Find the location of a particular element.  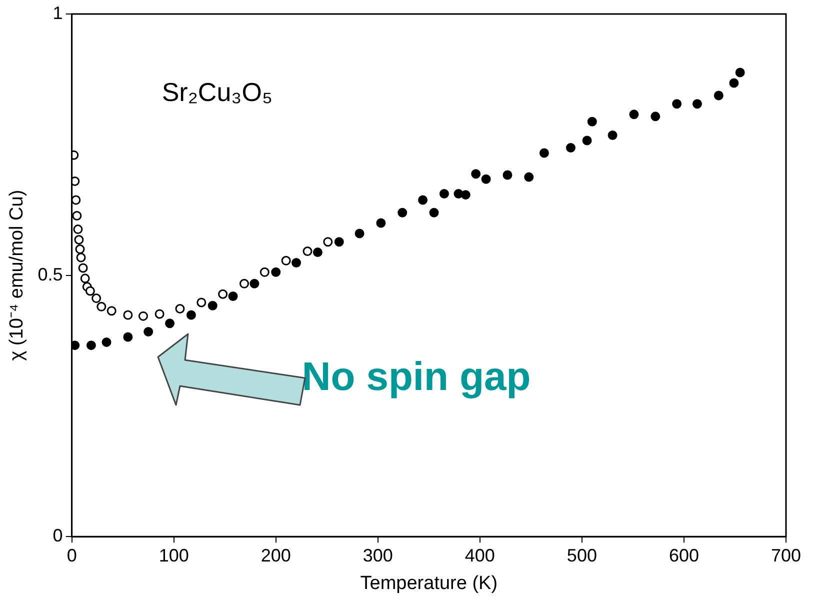

x-tick-label: 700 is located at coordinates (786, 555).